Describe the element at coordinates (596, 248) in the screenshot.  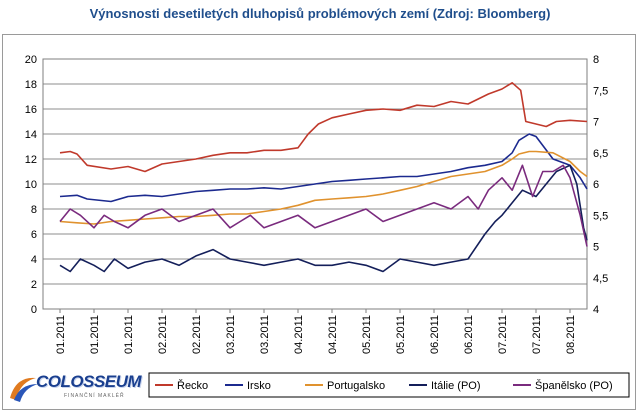
I see `right-tick-label: 5` at that location.